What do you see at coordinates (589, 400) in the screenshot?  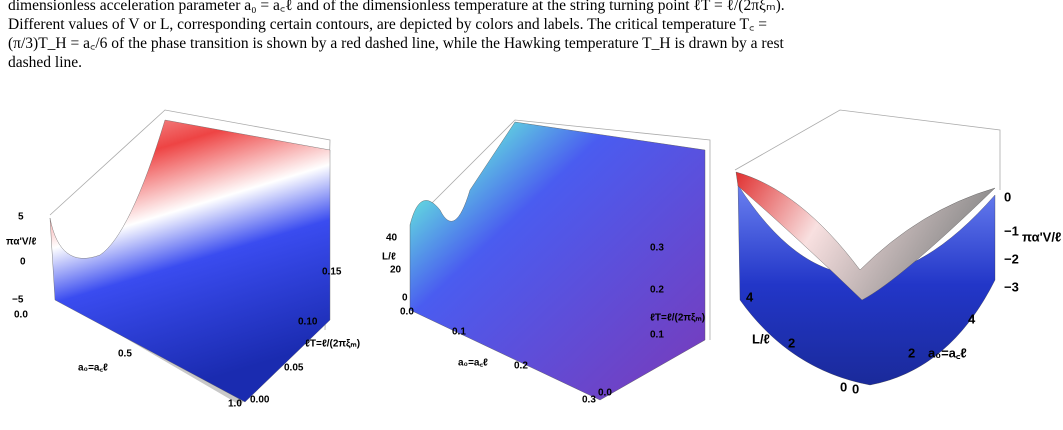 I see `x-tick-label: 0.3` at bounding box center [589, 400].